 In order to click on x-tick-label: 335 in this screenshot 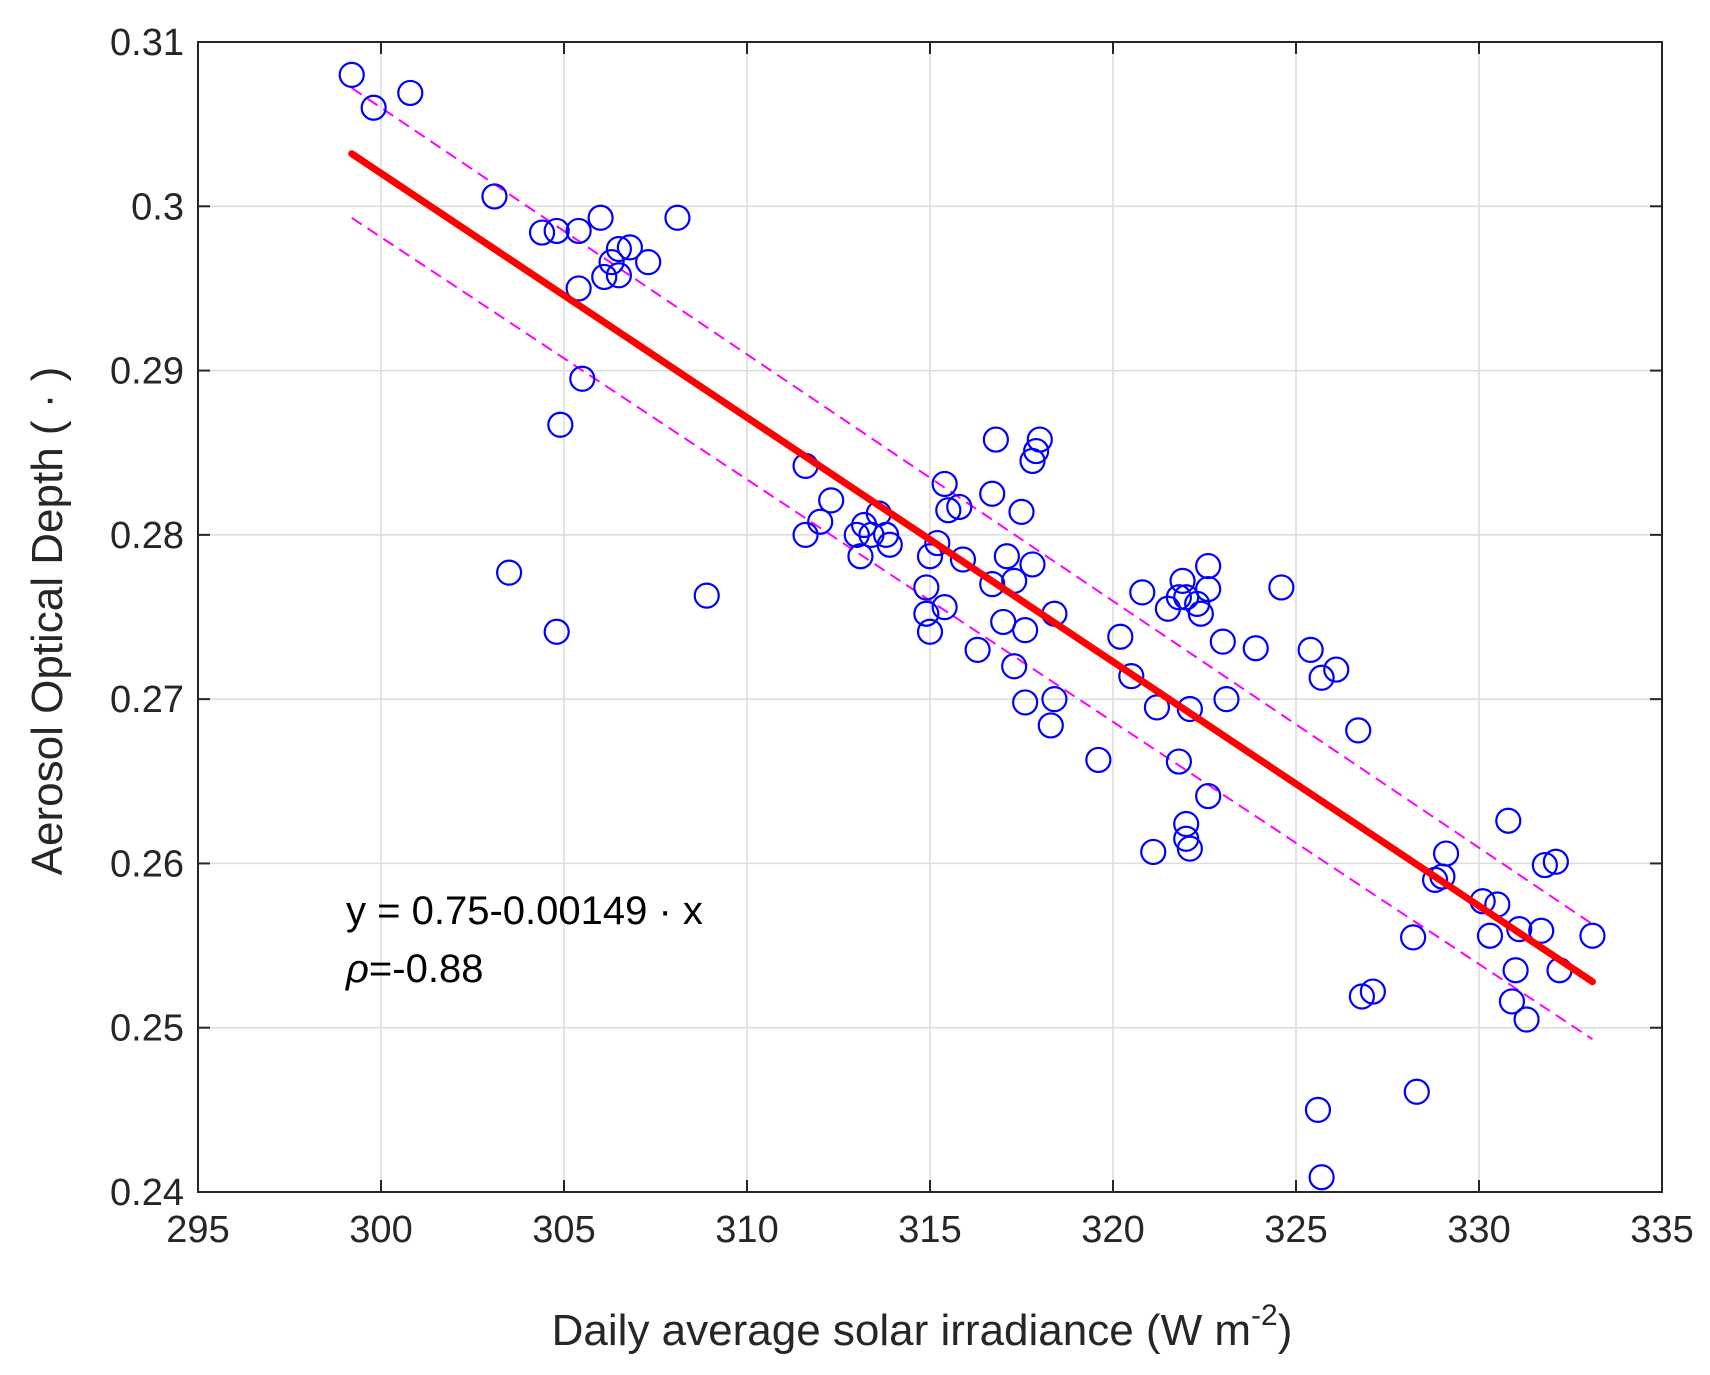, I will do `click(1661, 1230)`.